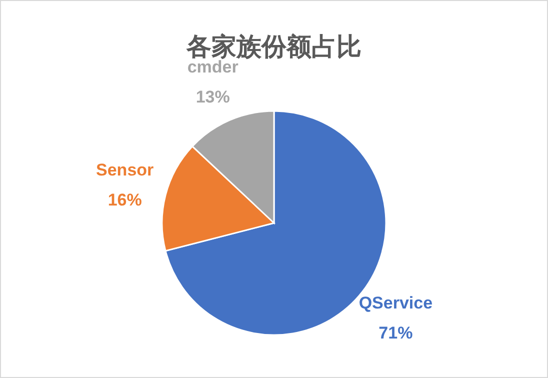 The image size is (548, 378). Describe the element at coordinates (213, 97) in the screenshot. I see `data-label: 13%` at that location.